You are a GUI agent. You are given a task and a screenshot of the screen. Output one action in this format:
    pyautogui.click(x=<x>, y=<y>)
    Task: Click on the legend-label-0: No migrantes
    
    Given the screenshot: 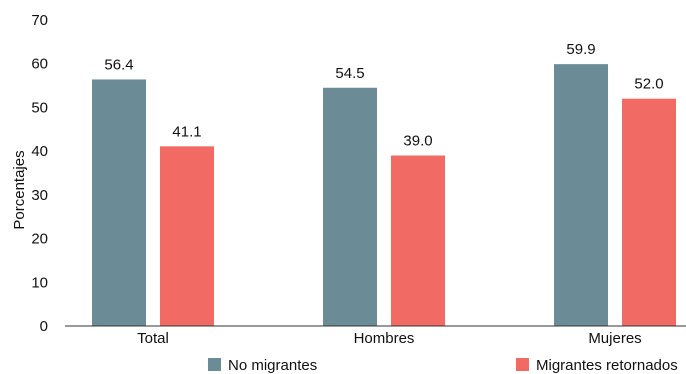 What is the action you would take?
    pyautogui.click(x=272, y=365)
    